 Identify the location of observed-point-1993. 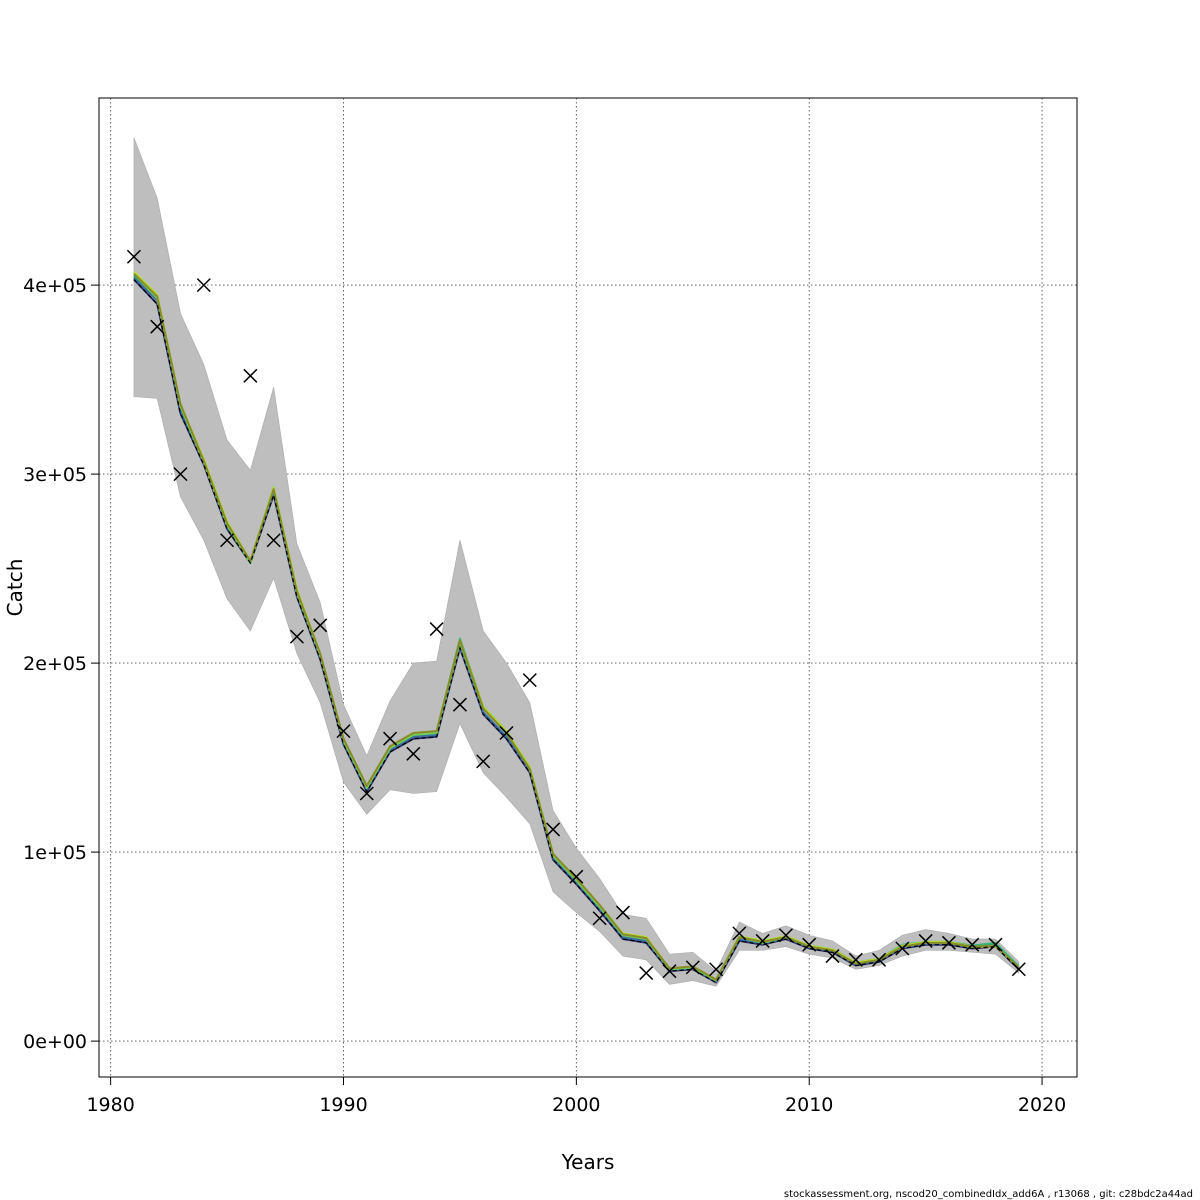
(413, 753).